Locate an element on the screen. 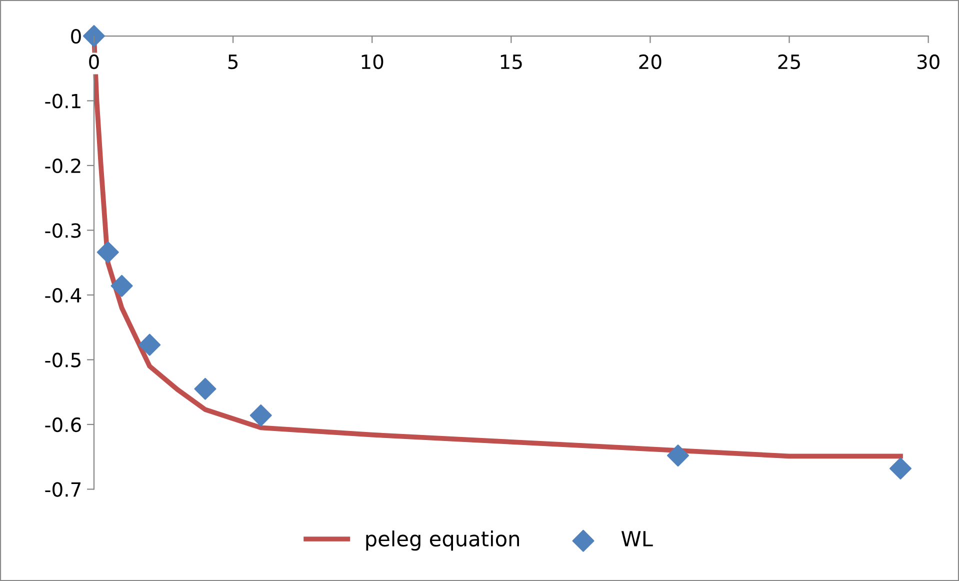 This screenshot has height=581, width=959. legend-label: WL is located at coordinates (637, 538).